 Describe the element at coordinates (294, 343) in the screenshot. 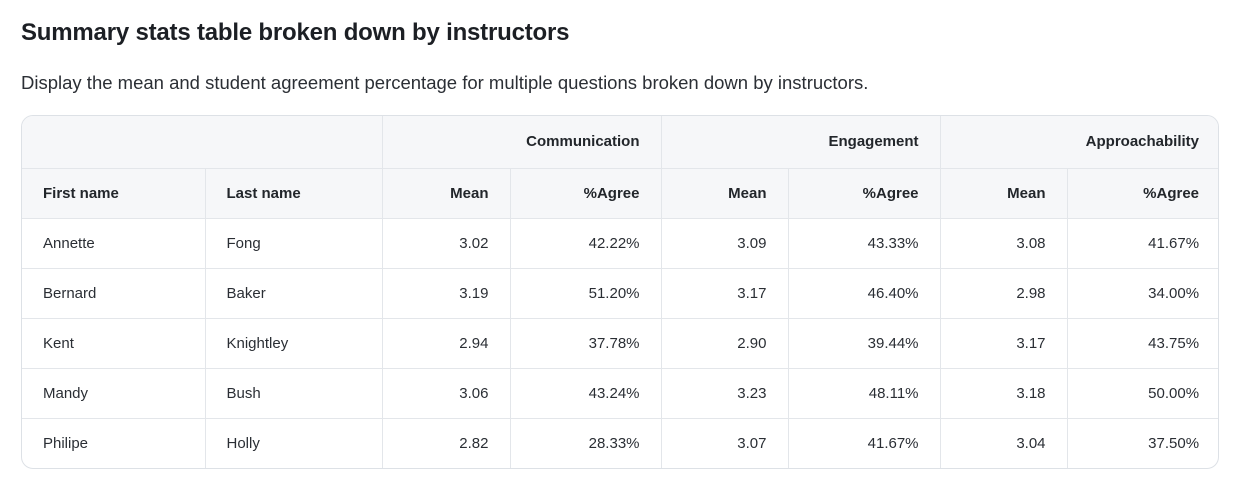

I see `cell-last-name: Knightley` at that location.